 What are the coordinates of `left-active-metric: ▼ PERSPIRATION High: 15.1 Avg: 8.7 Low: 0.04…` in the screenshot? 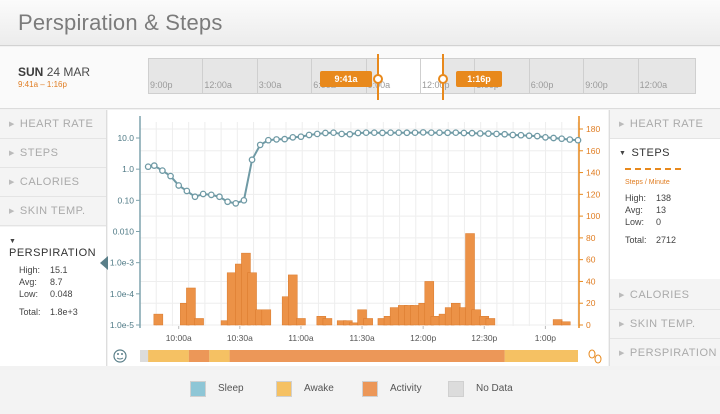 It's located at (53, 296).